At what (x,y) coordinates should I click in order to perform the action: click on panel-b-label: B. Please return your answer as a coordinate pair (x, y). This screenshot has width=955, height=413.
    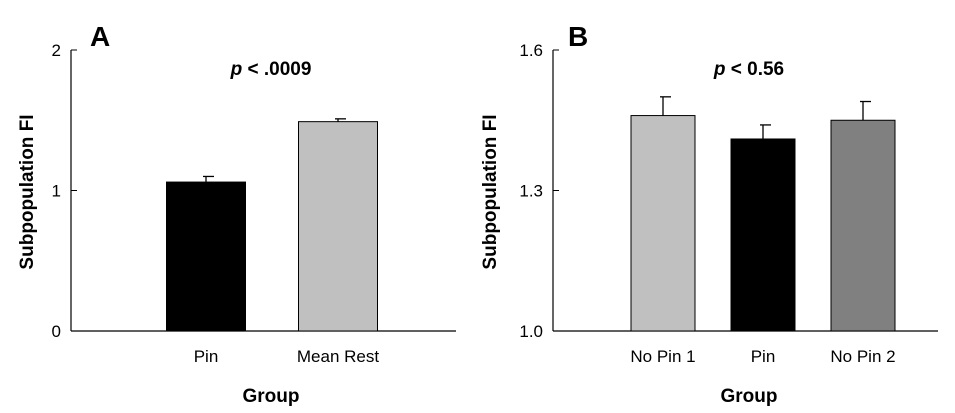
    Looking at the image, I should click on (578, 36).